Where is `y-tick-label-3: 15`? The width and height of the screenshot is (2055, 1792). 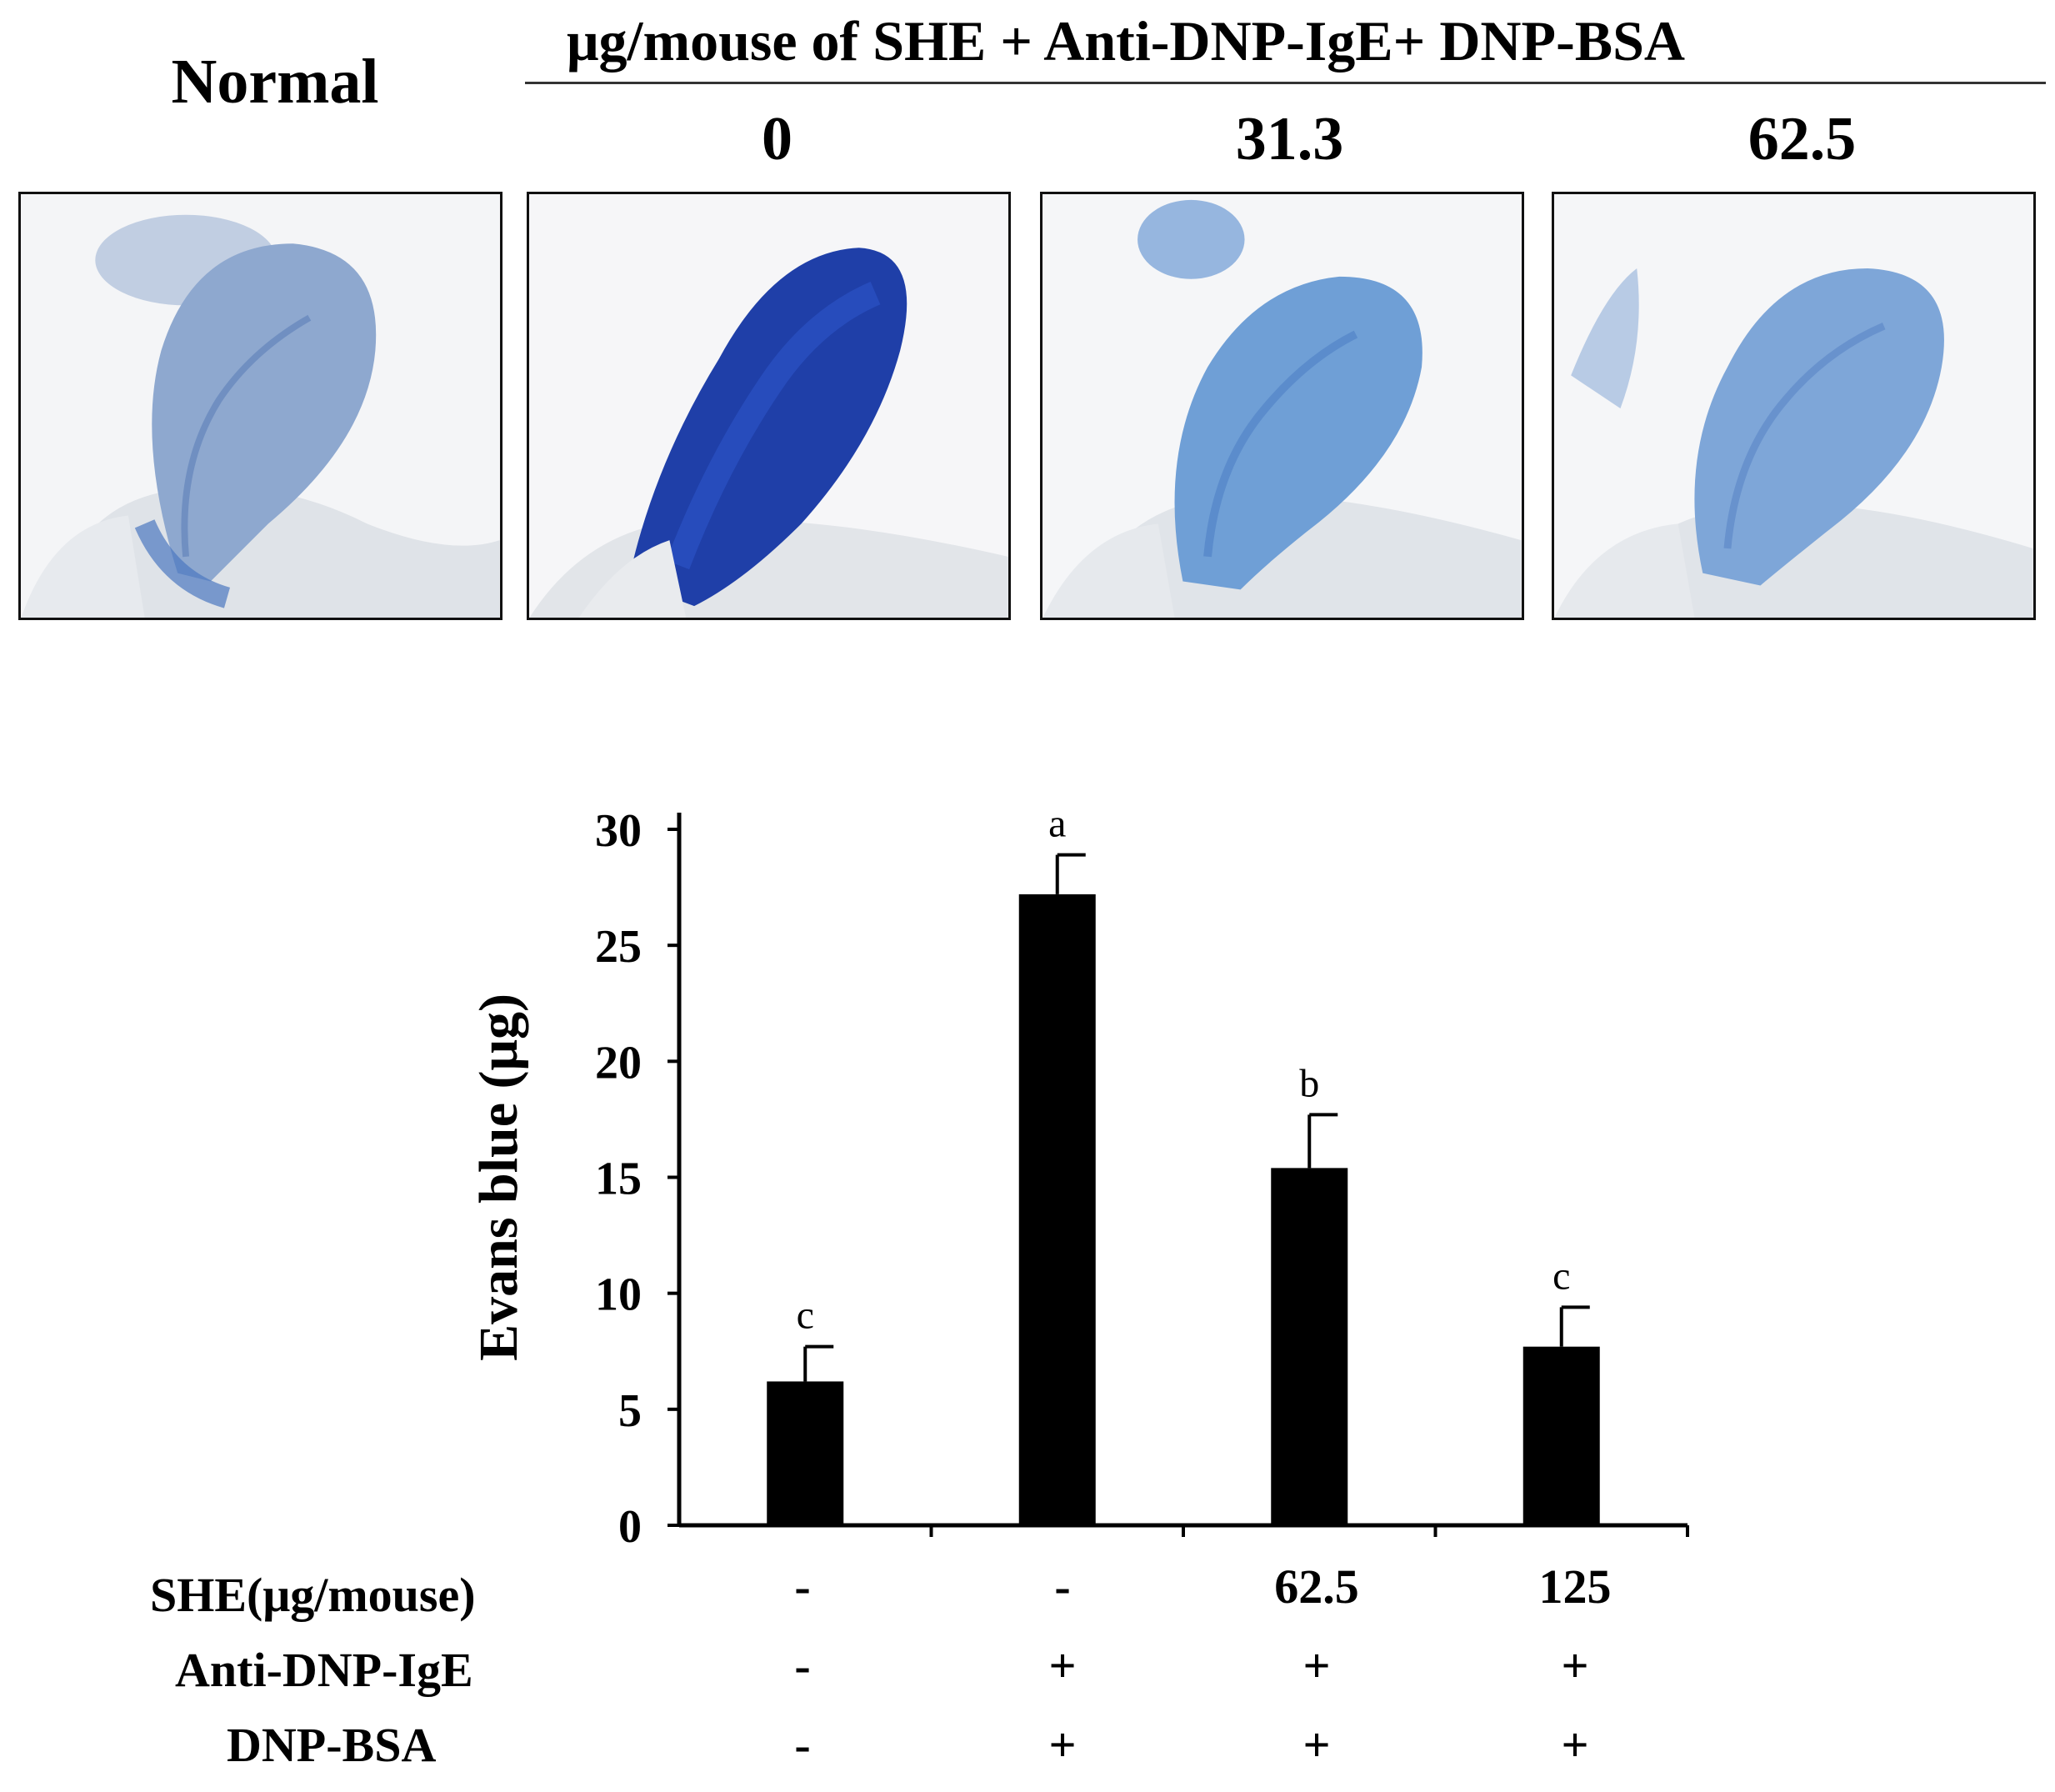
y-tick-label-3: 15 is located at coordinates (618, 1179).